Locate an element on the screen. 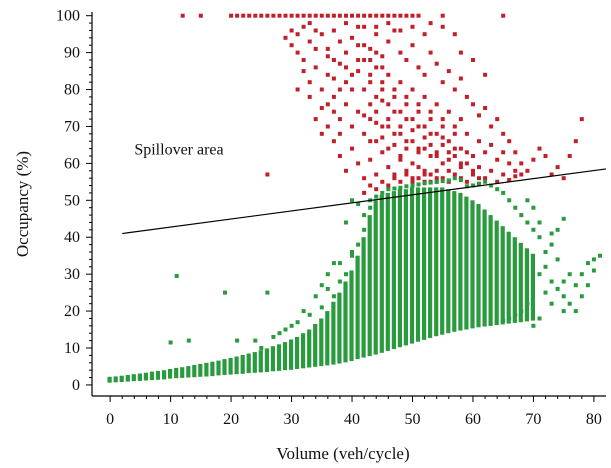  y-axis-title: Occupancy (%) is located at coordinates (22, 204).